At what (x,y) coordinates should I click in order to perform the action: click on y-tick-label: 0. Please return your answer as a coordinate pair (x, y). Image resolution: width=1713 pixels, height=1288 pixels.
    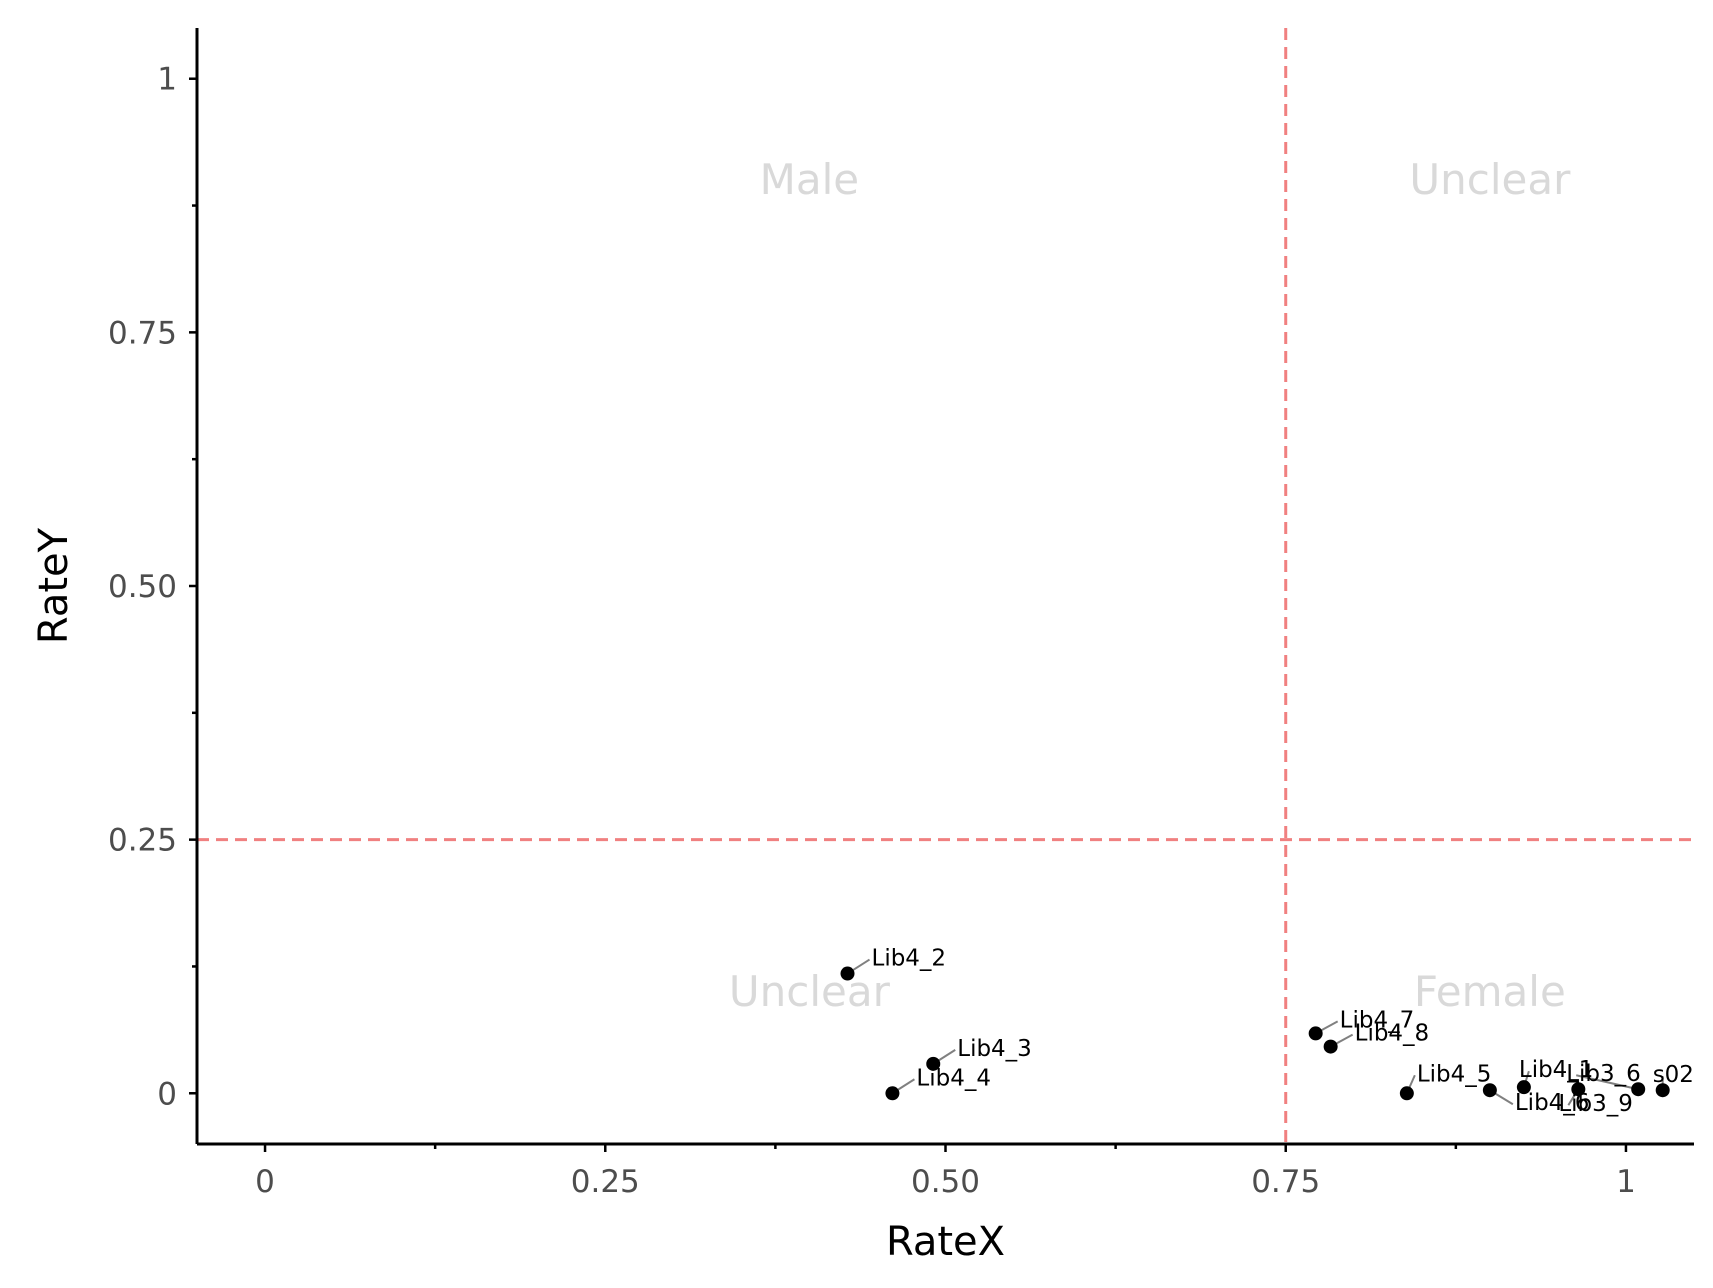
    Looking at the image, I should click on (167, 1094).